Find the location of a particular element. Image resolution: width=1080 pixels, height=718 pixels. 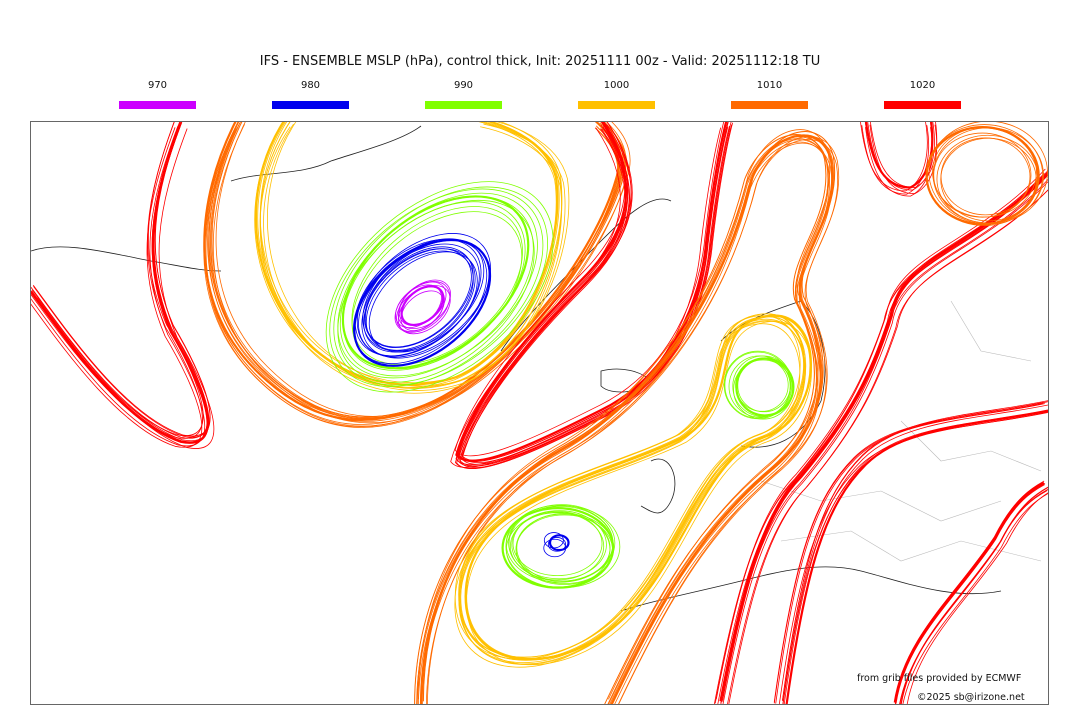

isobar-1010-bundle is located at coordinates (986, 174).